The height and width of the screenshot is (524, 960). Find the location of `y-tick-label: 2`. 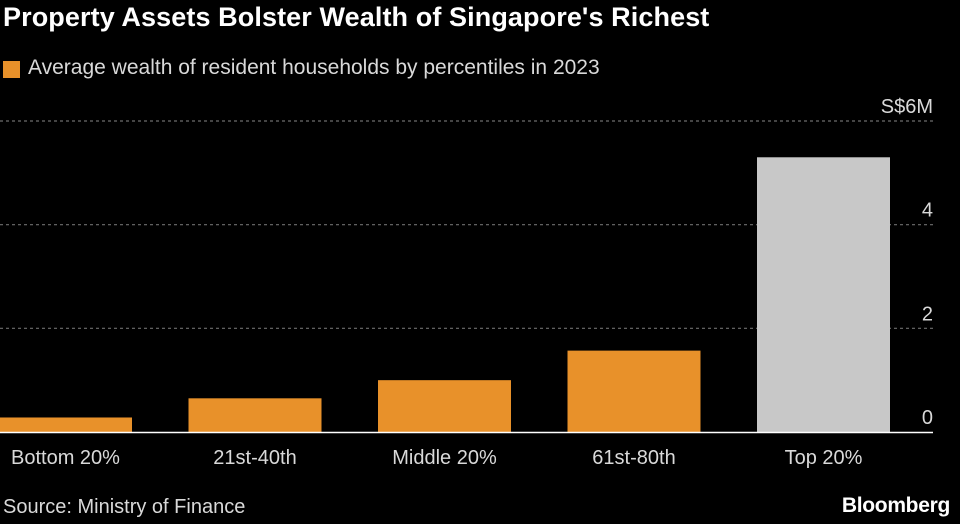

y-tick-label: 2 is located at coordinates (927, 314).